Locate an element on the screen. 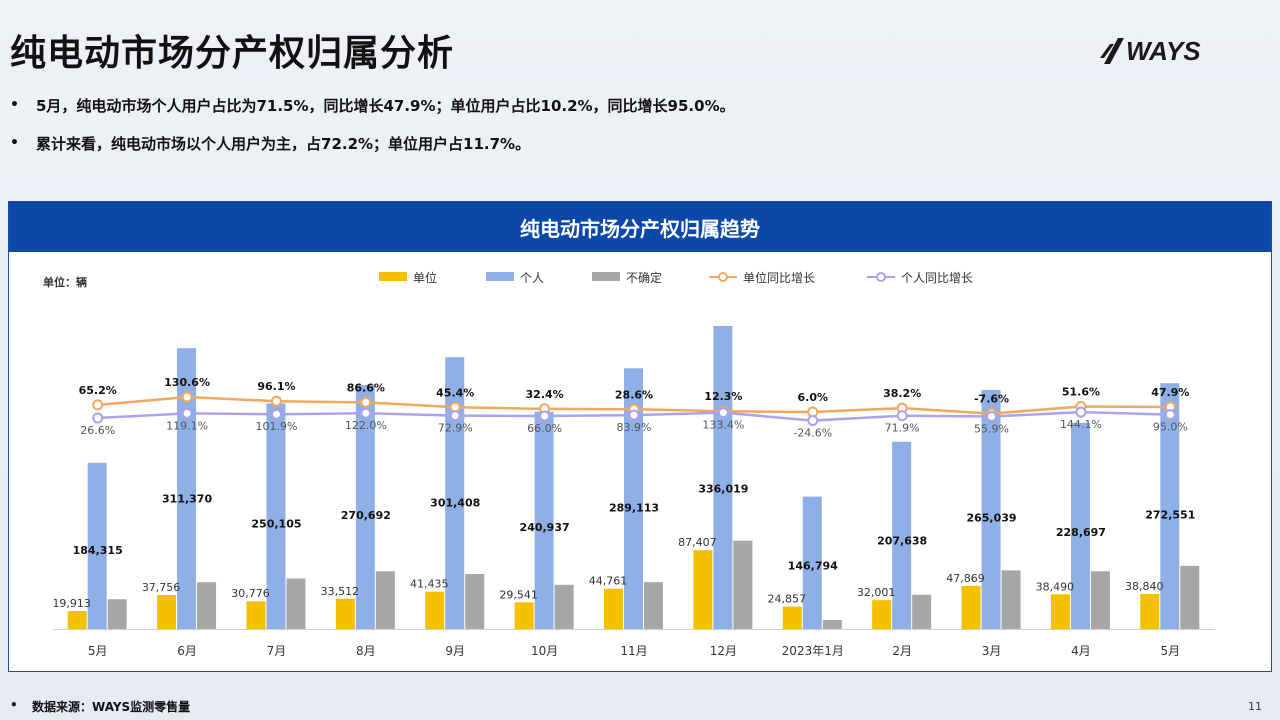 This screenshot has width=1280, height=720. data-label-personal-yoy: 83.9% is located at coordinates (634, 427).